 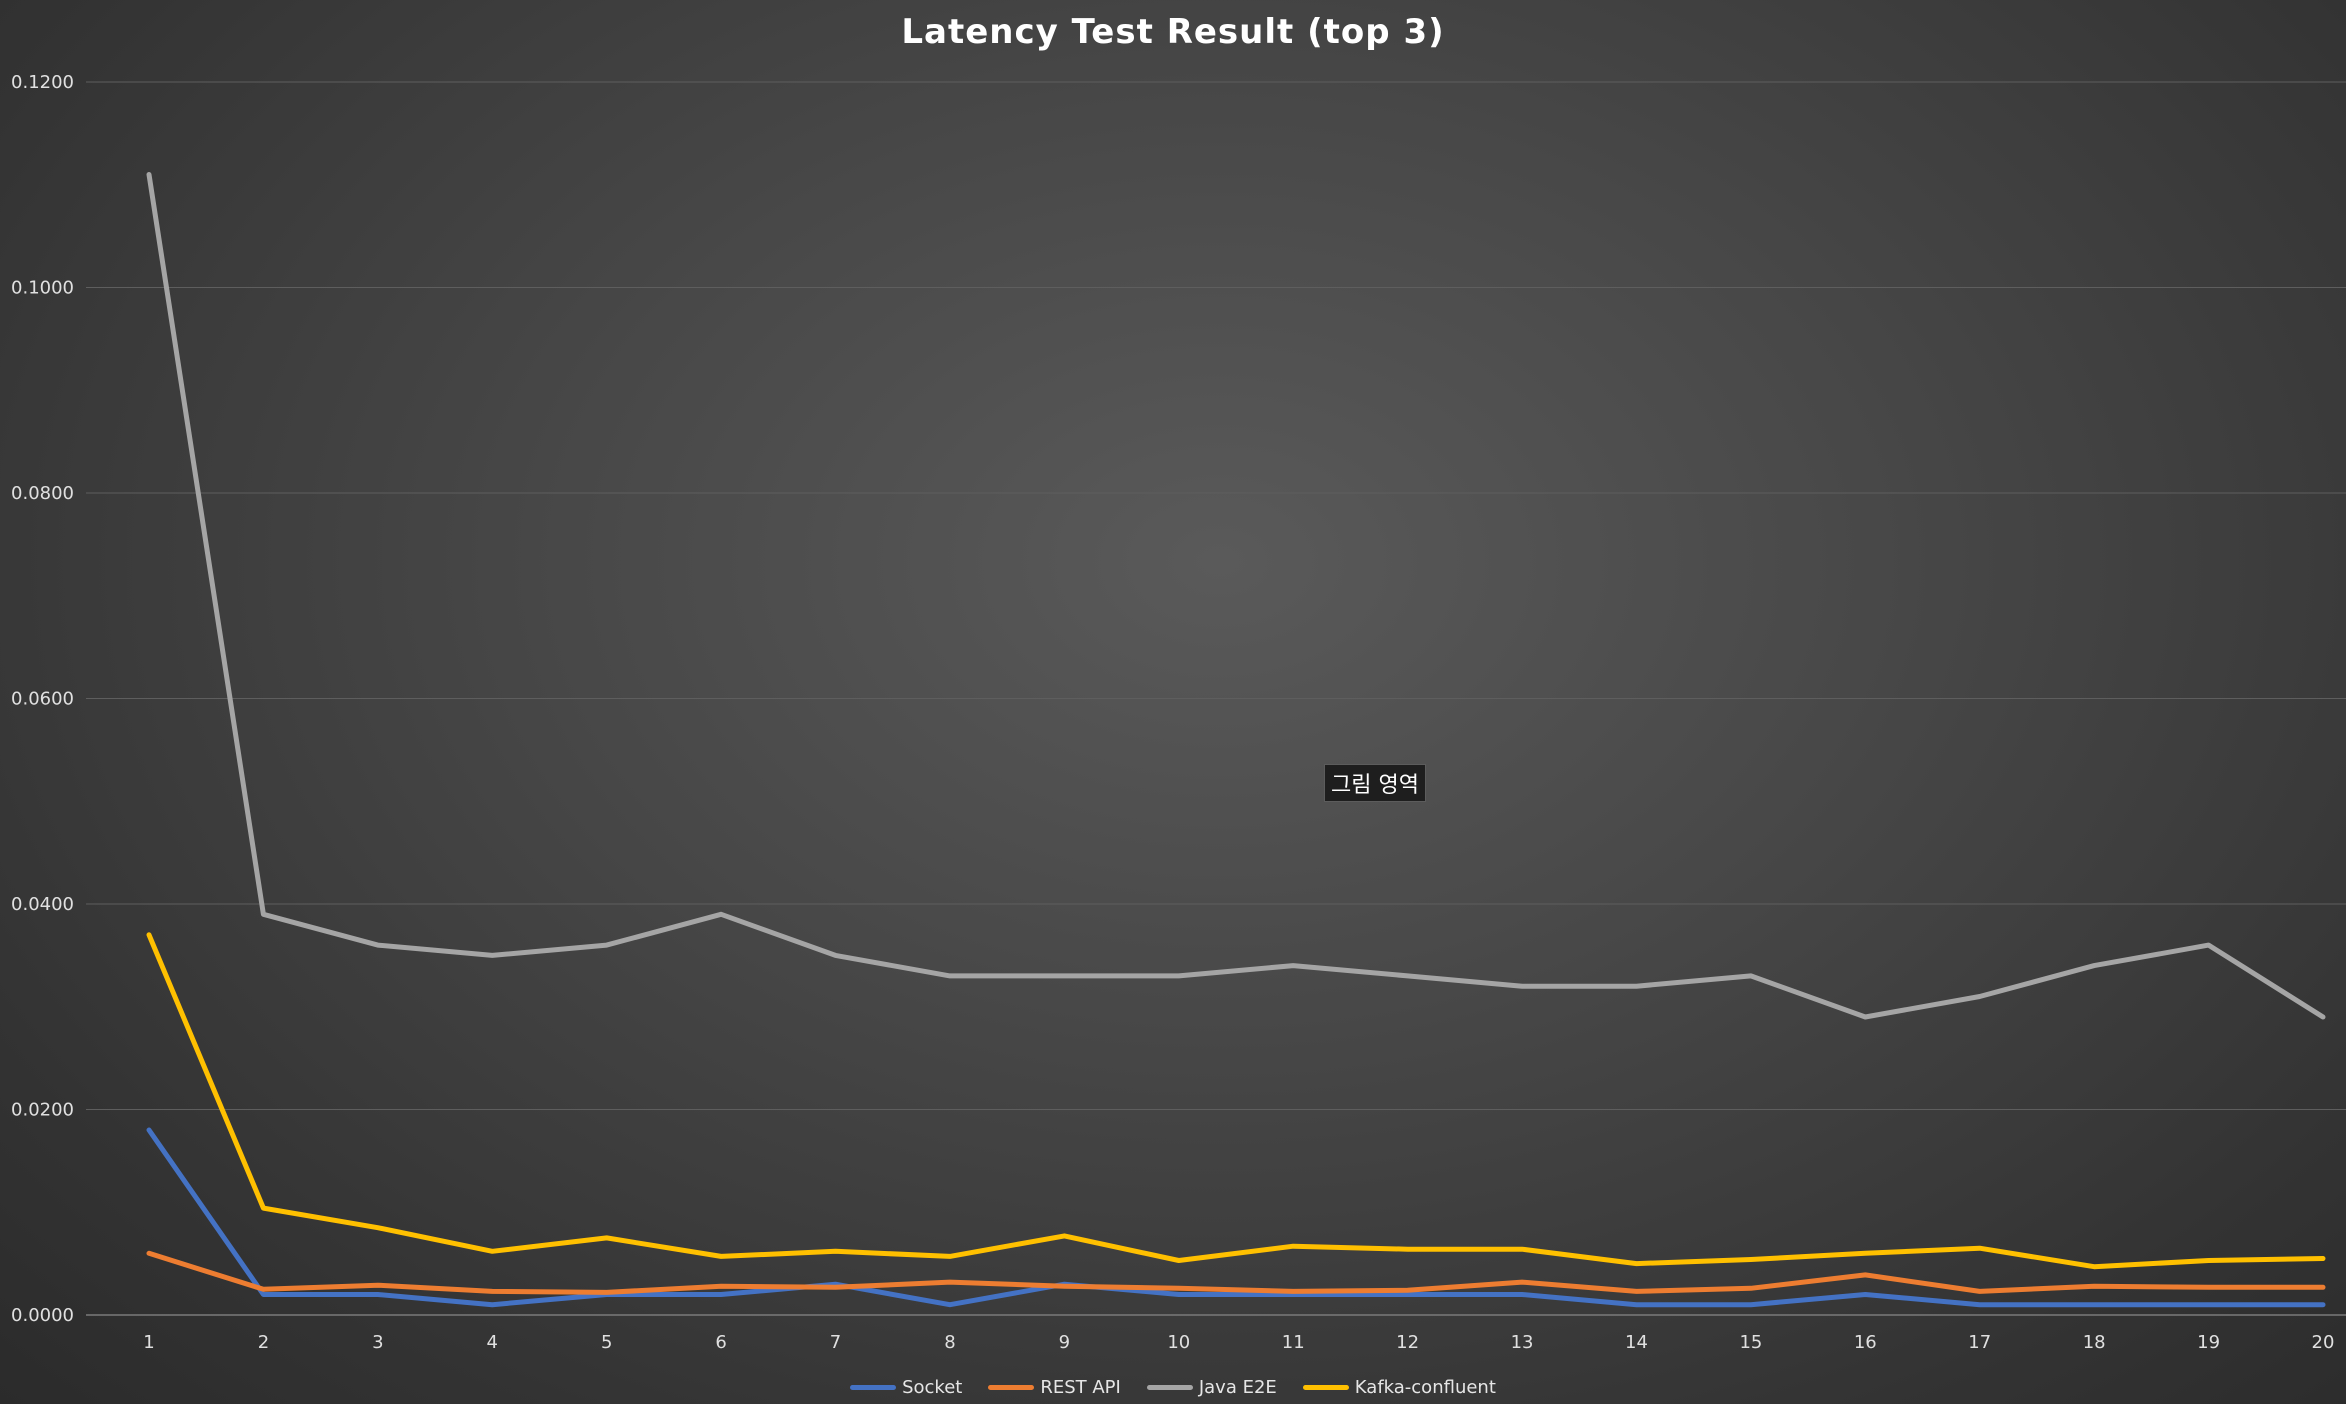 What do you see at coordinates (1237, 1387) in the screenshot?
I see `legend-label: Java E2E` at bounding box center [1237, 1387].